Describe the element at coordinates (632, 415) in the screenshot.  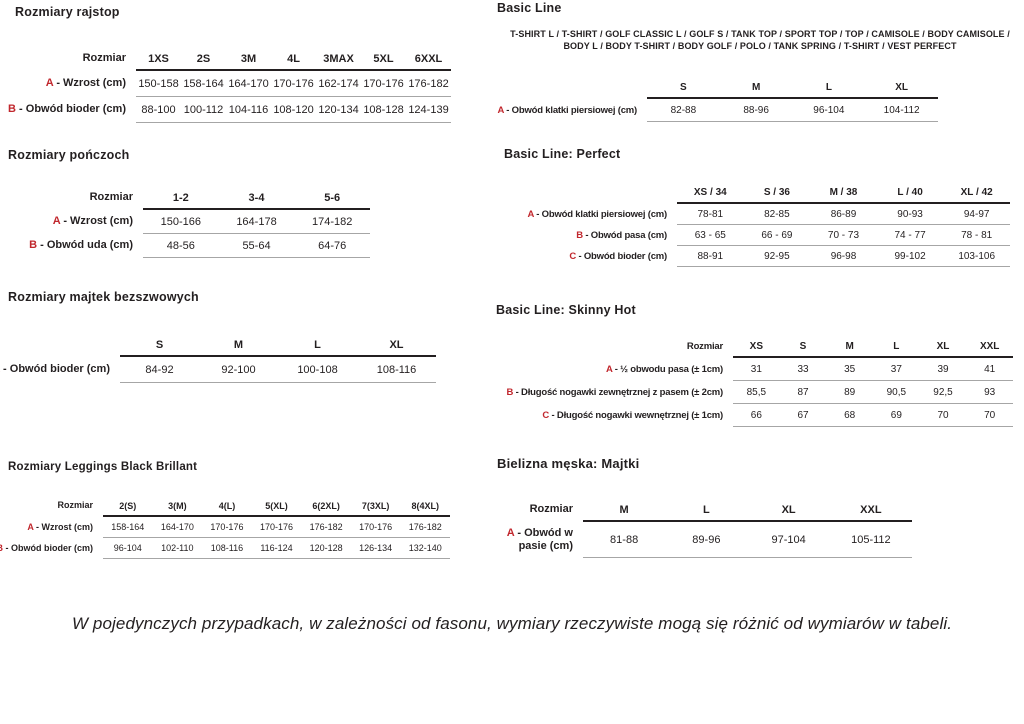
I see `row-label-text: C - Długość nogawki wewnętrznej (± 1cm)` at that location.